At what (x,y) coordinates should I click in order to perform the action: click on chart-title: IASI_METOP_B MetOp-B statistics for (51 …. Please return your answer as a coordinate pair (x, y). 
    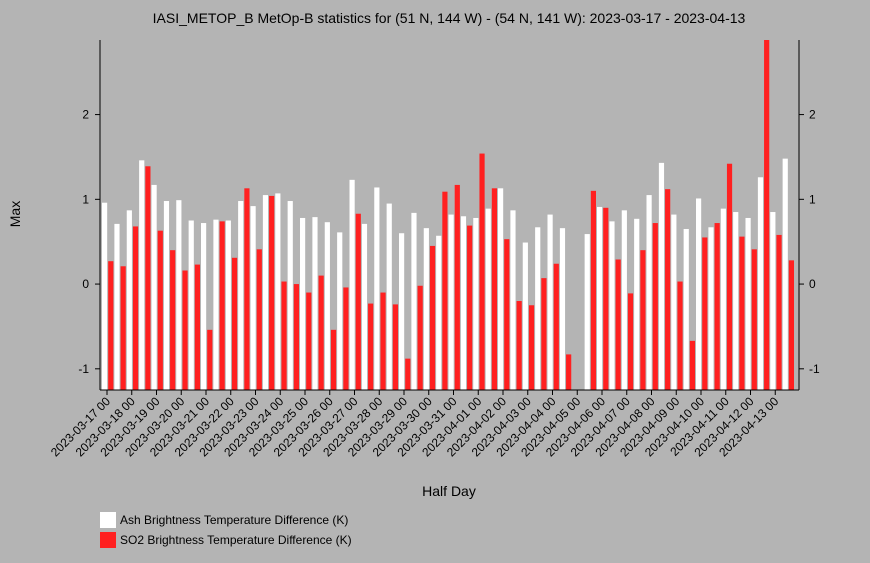
    Looking at the image, I should click on (449, 18).